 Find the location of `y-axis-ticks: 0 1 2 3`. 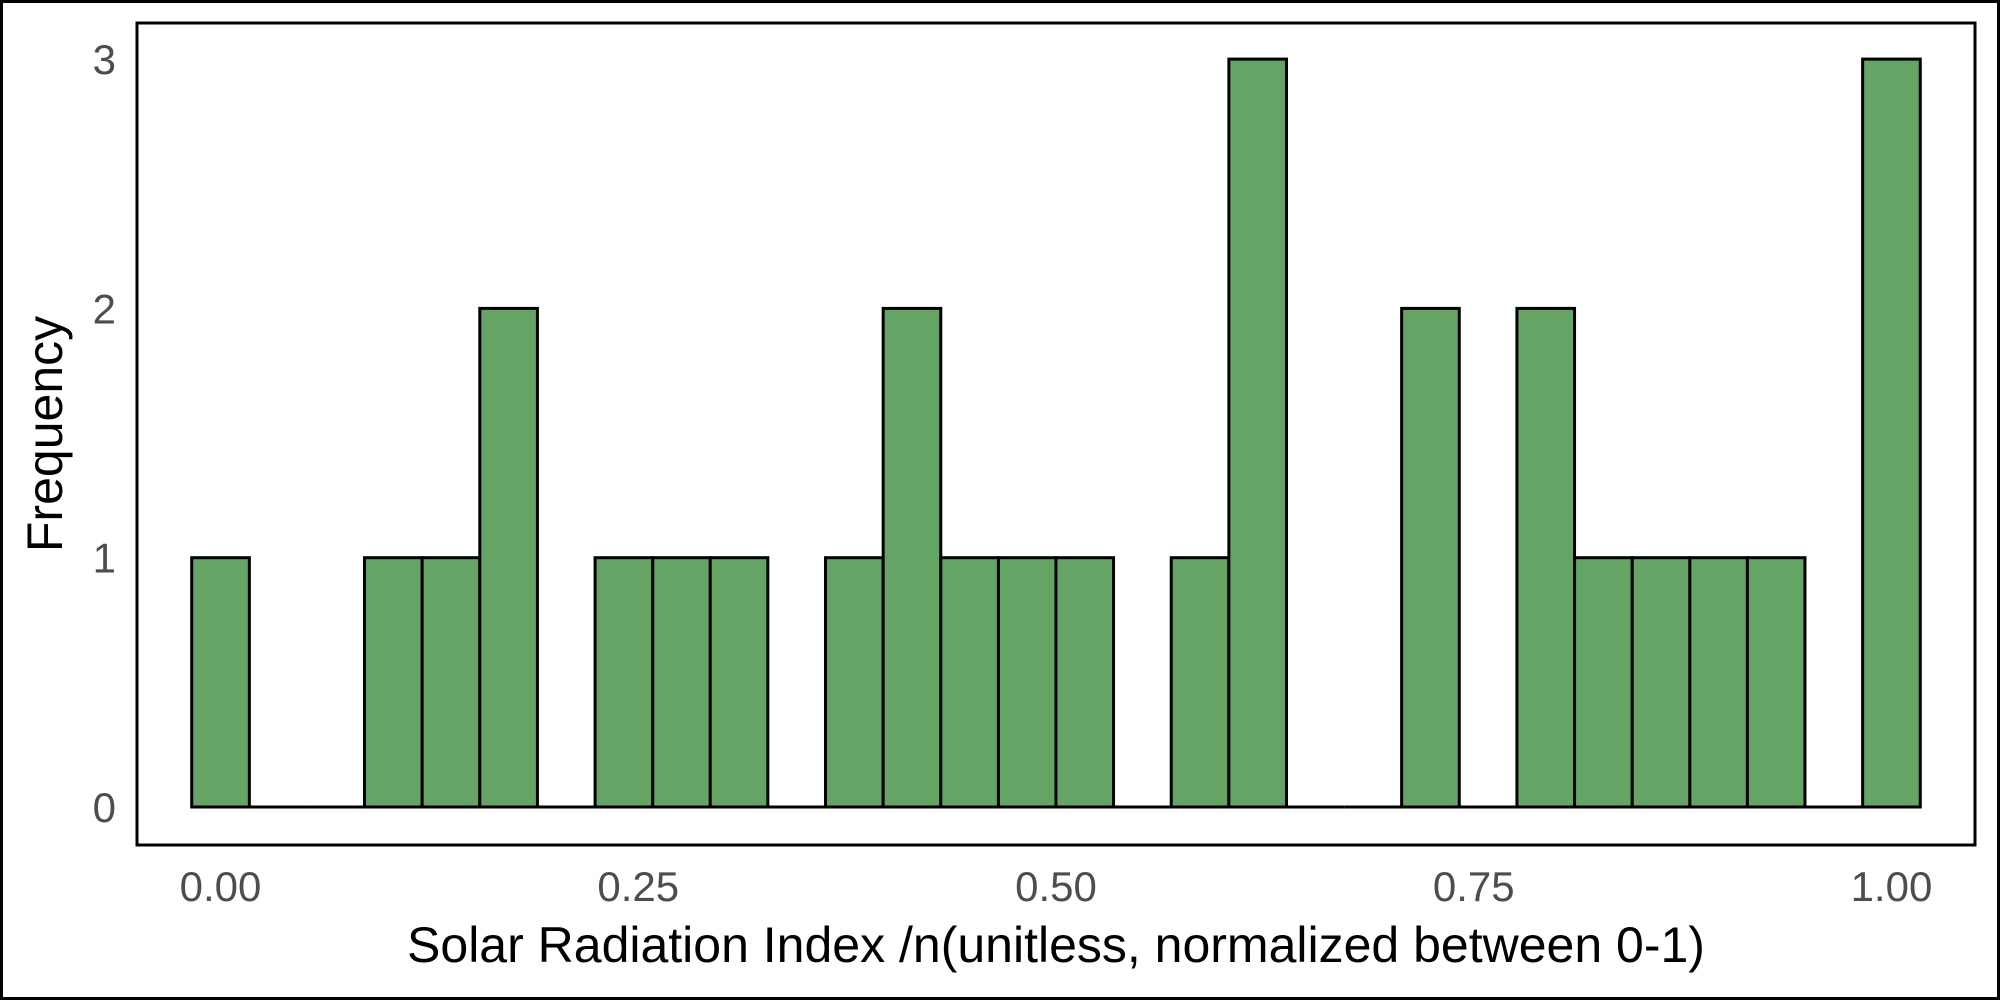

y-axis-ticks: 0 1 2 3 is located at coordinates (104, 433).